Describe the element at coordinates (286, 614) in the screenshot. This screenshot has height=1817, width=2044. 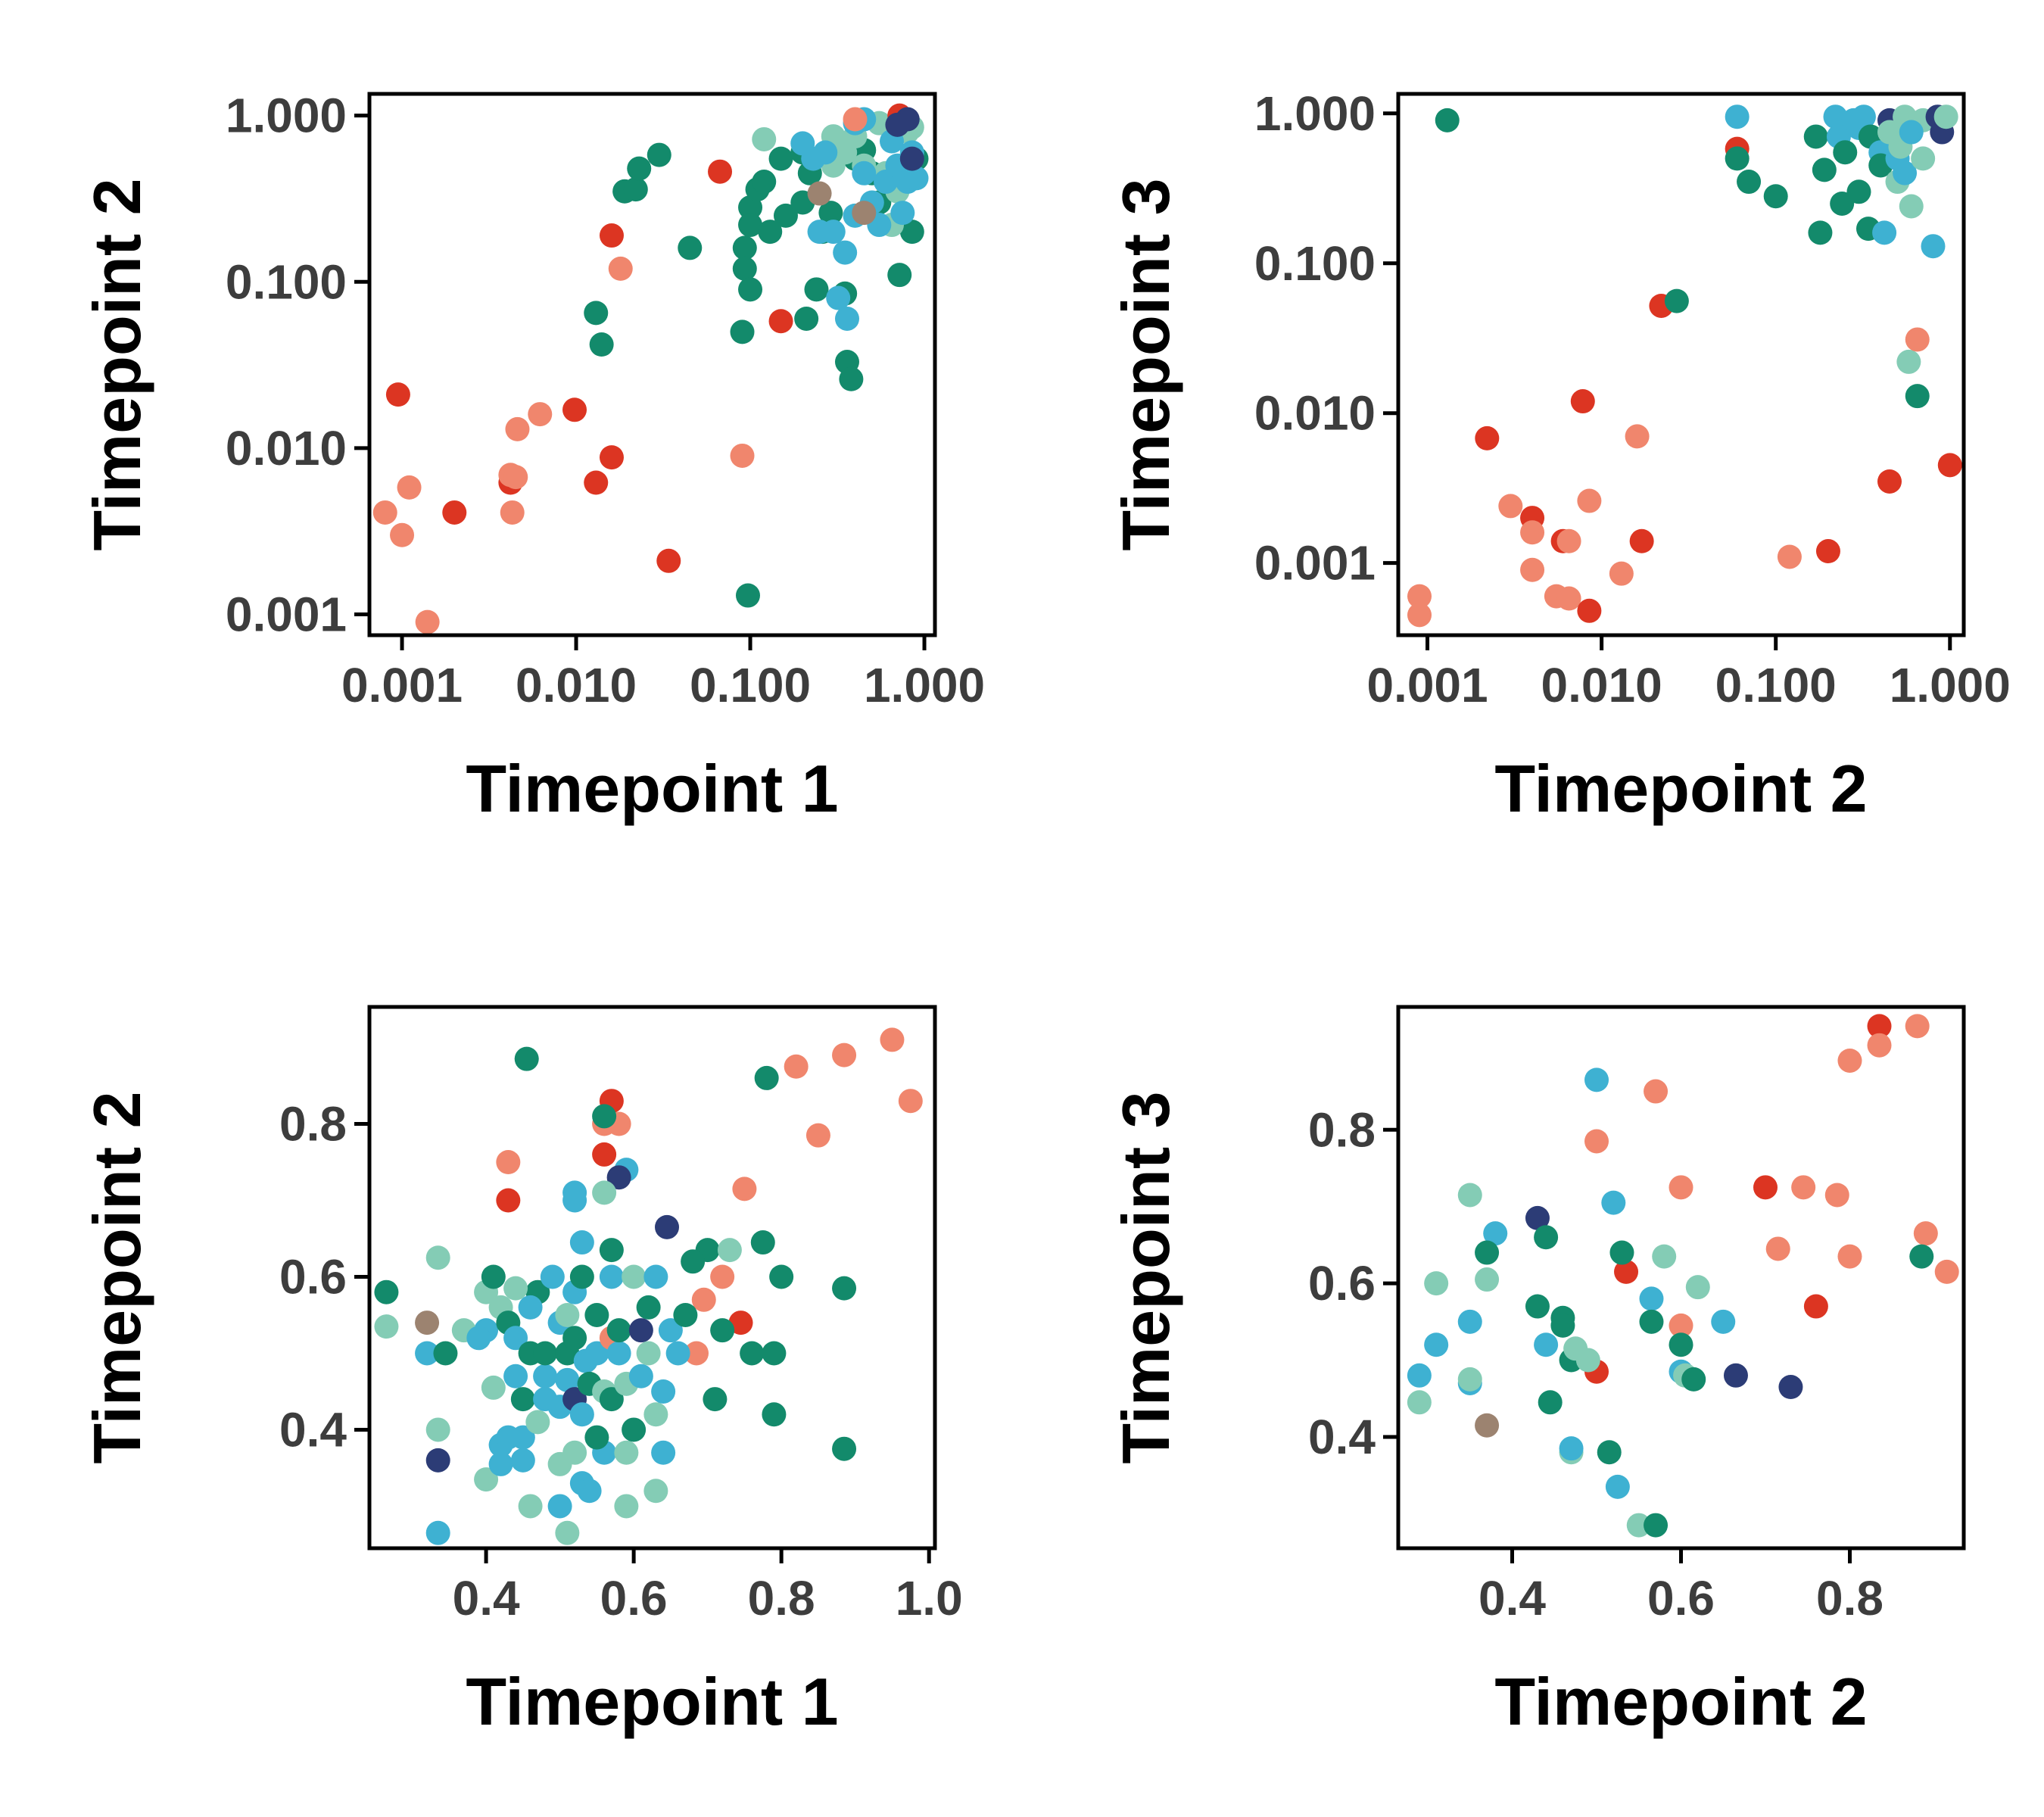
I see `y-tick-label: 0.001` at that location.